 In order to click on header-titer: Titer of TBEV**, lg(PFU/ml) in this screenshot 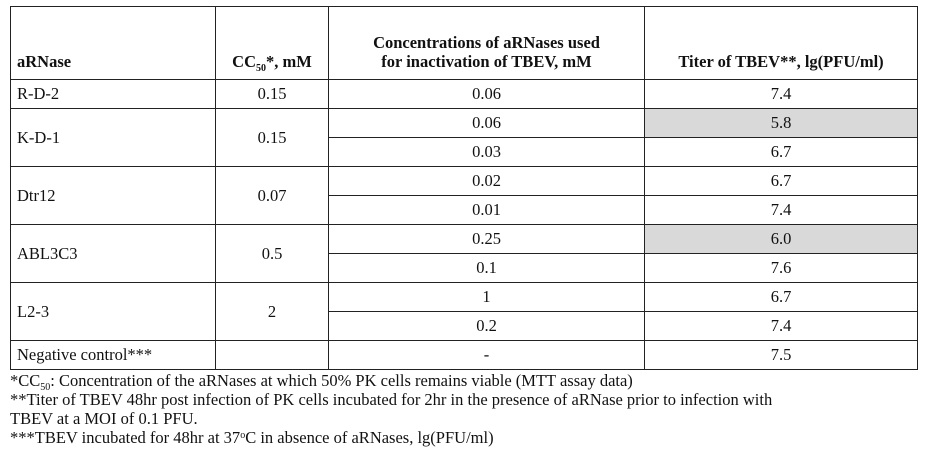, I will do `click(781, 43)`.